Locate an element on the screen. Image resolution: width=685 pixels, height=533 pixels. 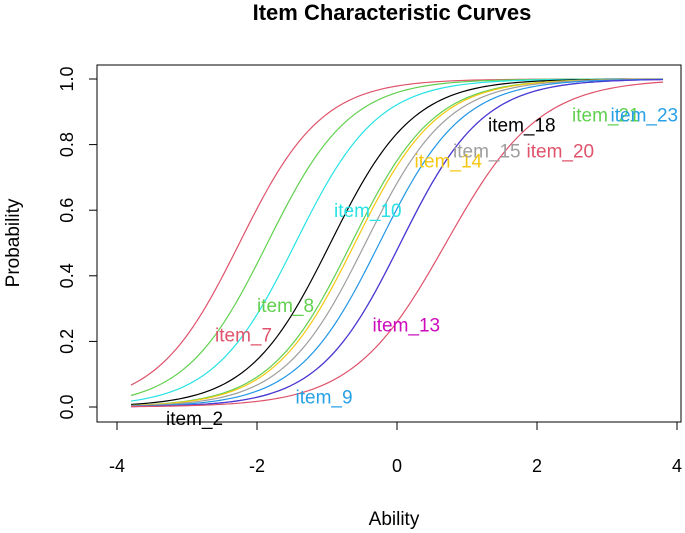
label-item-9: item_9 is located at coordinates (324, 398).